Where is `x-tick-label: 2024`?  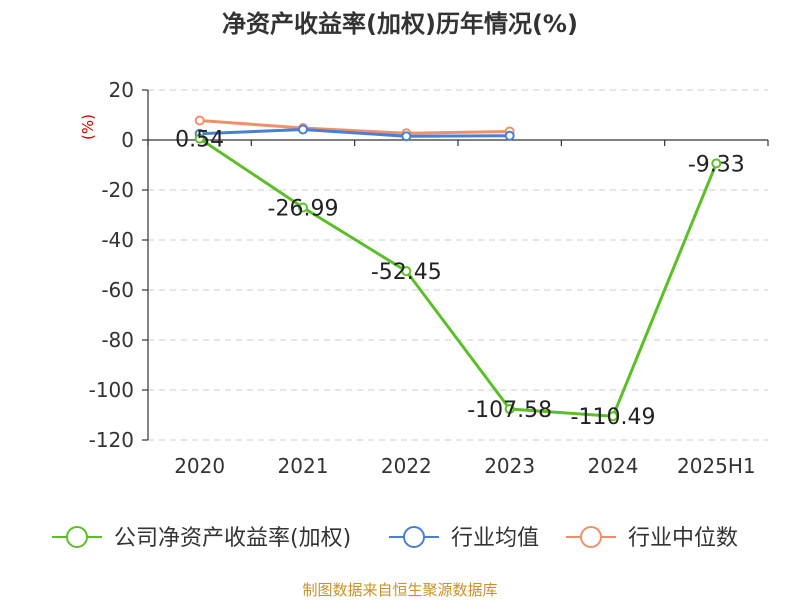 x-tick-label: 2024 is located at coordinates (613, 466).